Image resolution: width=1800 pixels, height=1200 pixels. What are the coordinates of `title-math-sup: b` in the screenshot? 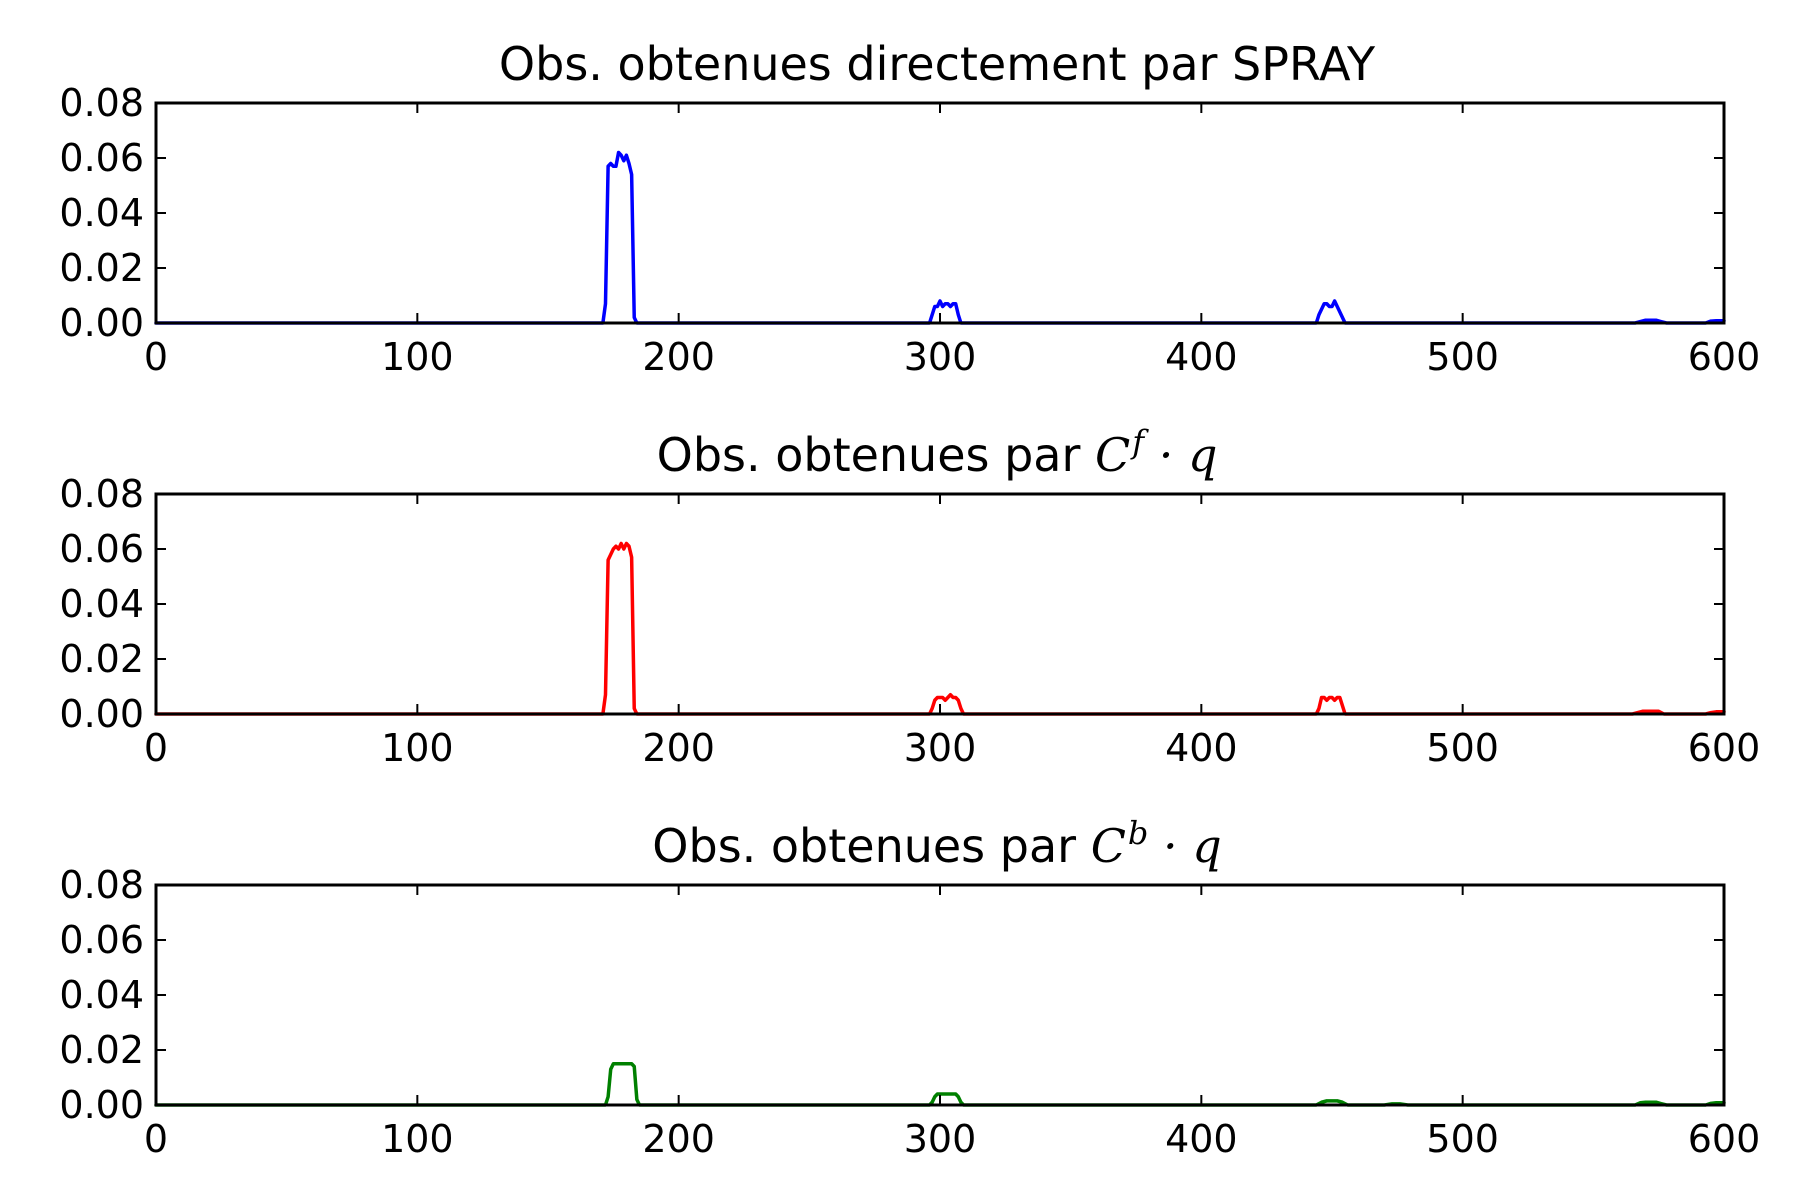 It's located at (1138, 833).